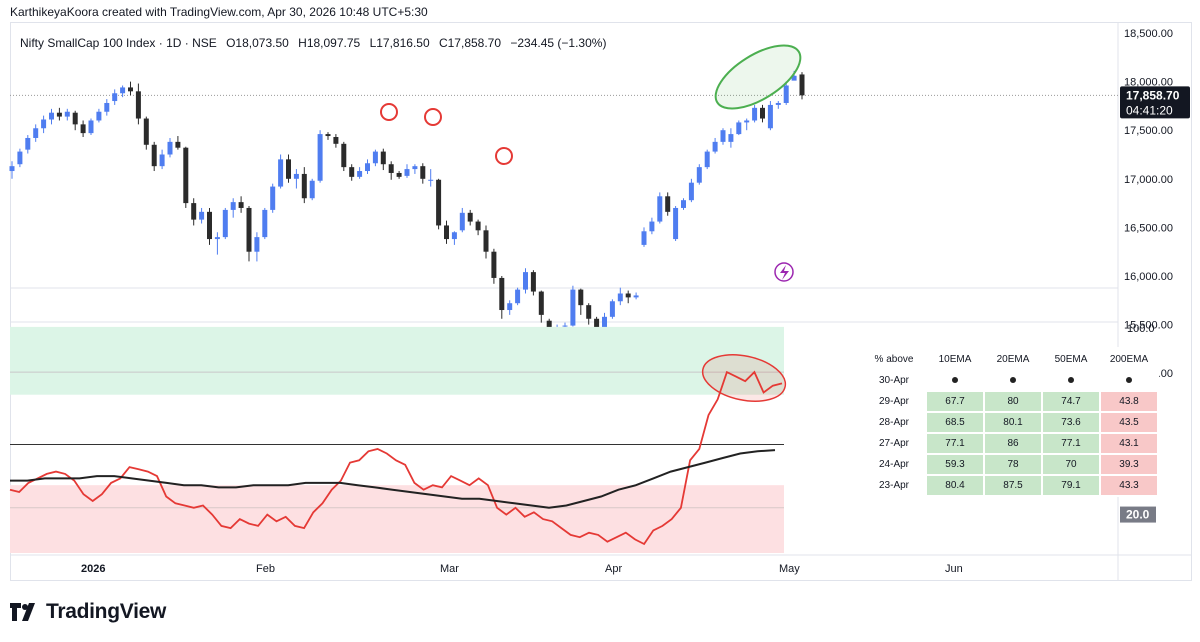  I want to click on last-price-label: 17,858.70, so click(1153, 95).